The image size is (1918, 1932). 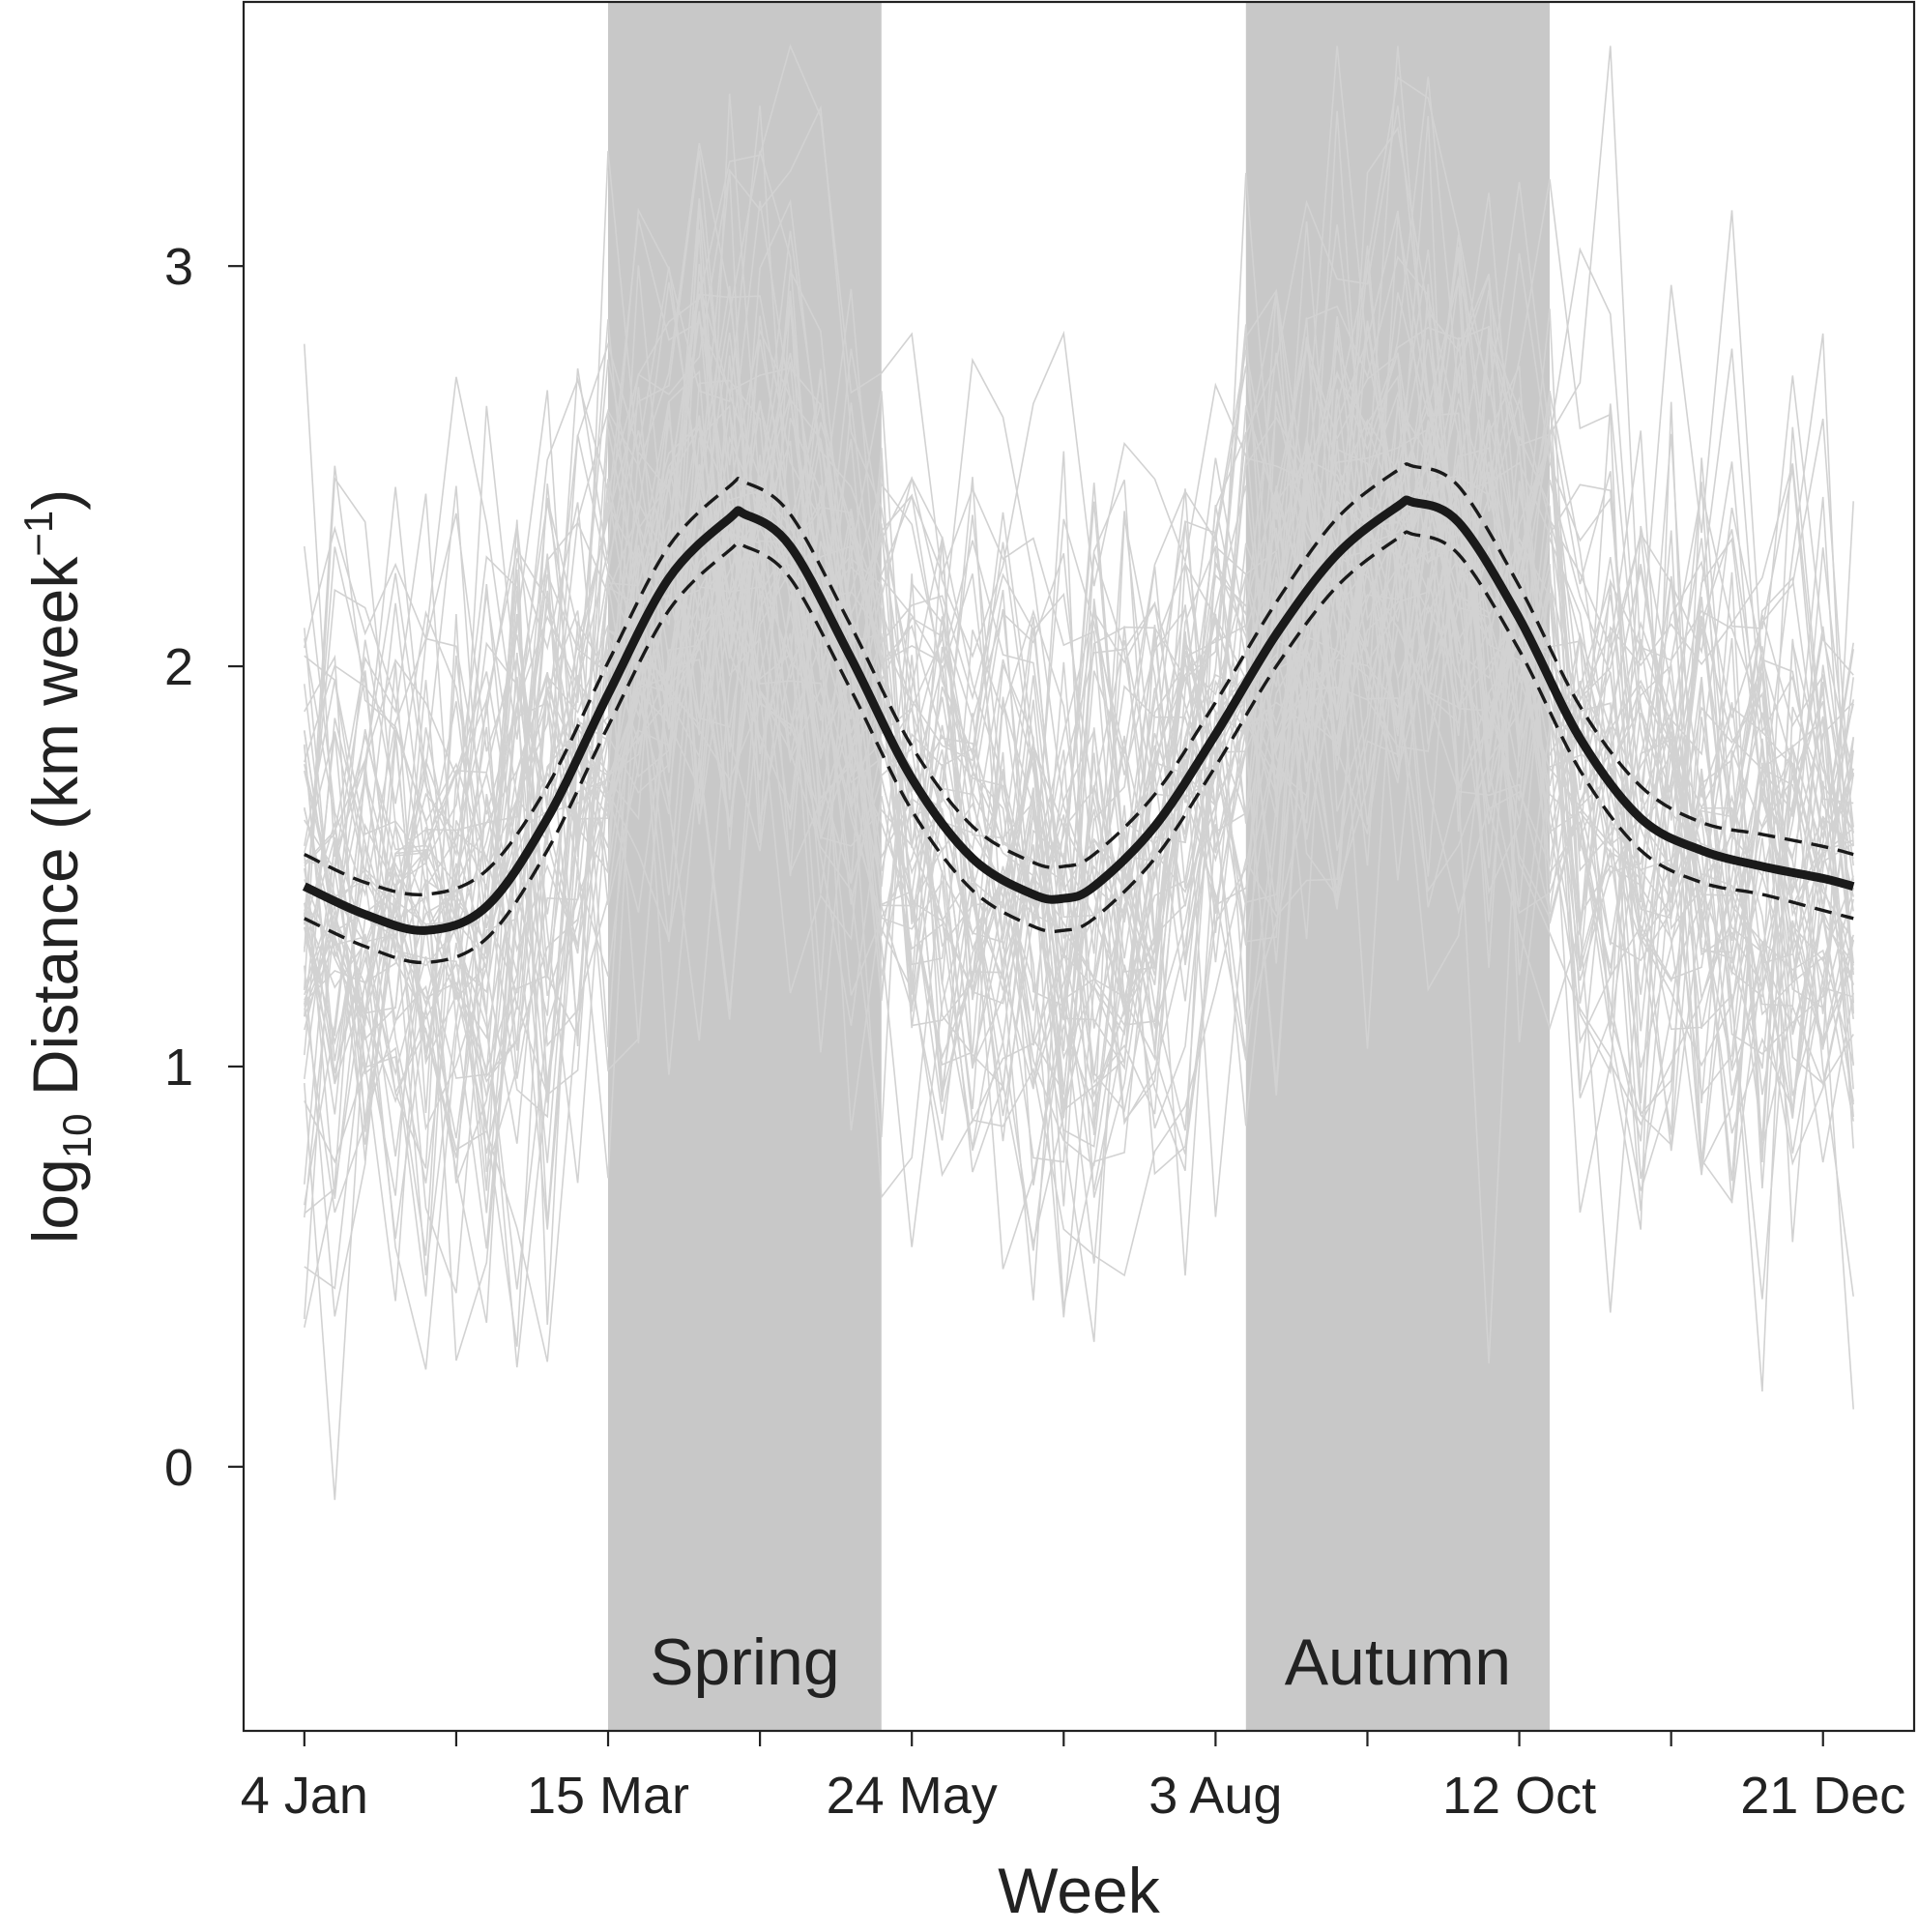 I want to click on season-label-autumn: Autumn, so click(x=1398, y=1662).